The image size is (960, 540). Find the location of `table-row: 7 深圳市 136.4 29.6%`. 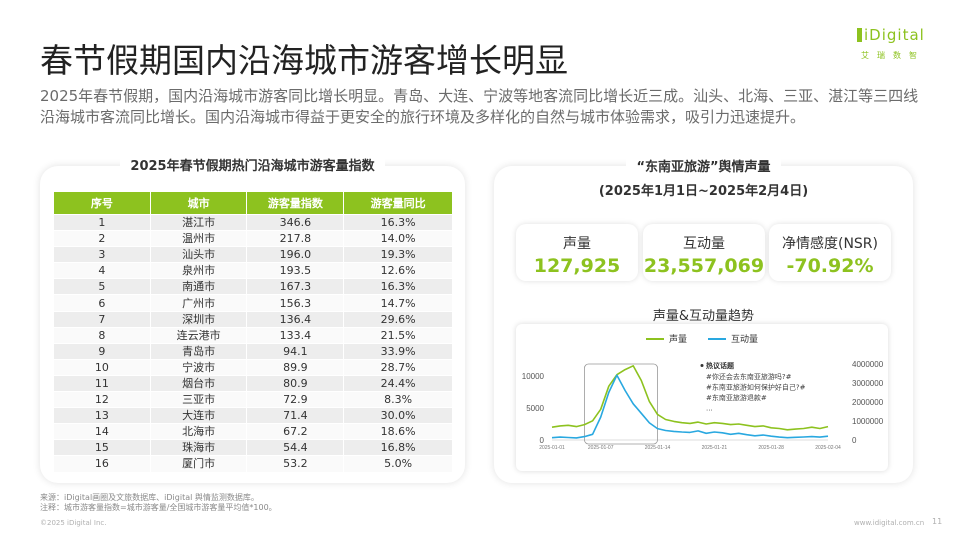

table-row: 7 深圳市 136.4 29.6% is located at coordinates (253, 319).